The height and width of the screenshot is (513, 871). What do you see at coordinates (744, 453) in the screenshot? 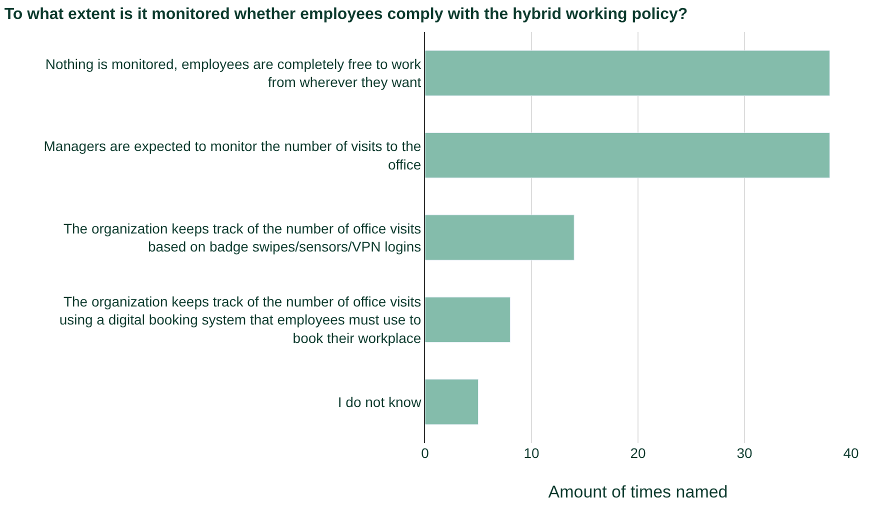
I see `x-tick-label: 30` at bounding box center [744, 453].